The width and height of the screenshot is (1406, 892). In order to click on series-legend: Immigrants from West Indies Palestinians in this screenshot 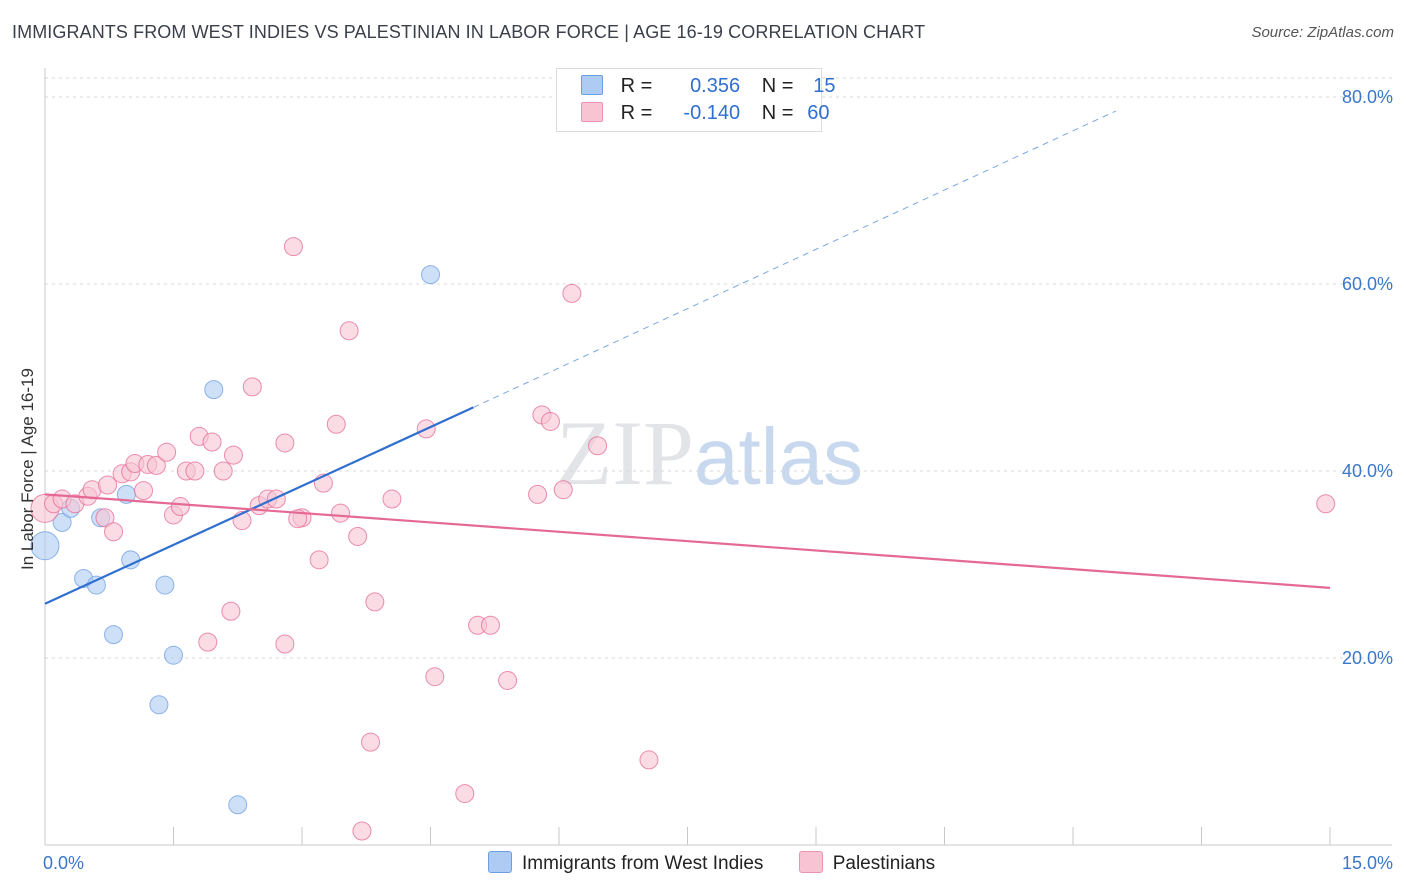, I will do `click(726, 863)`.